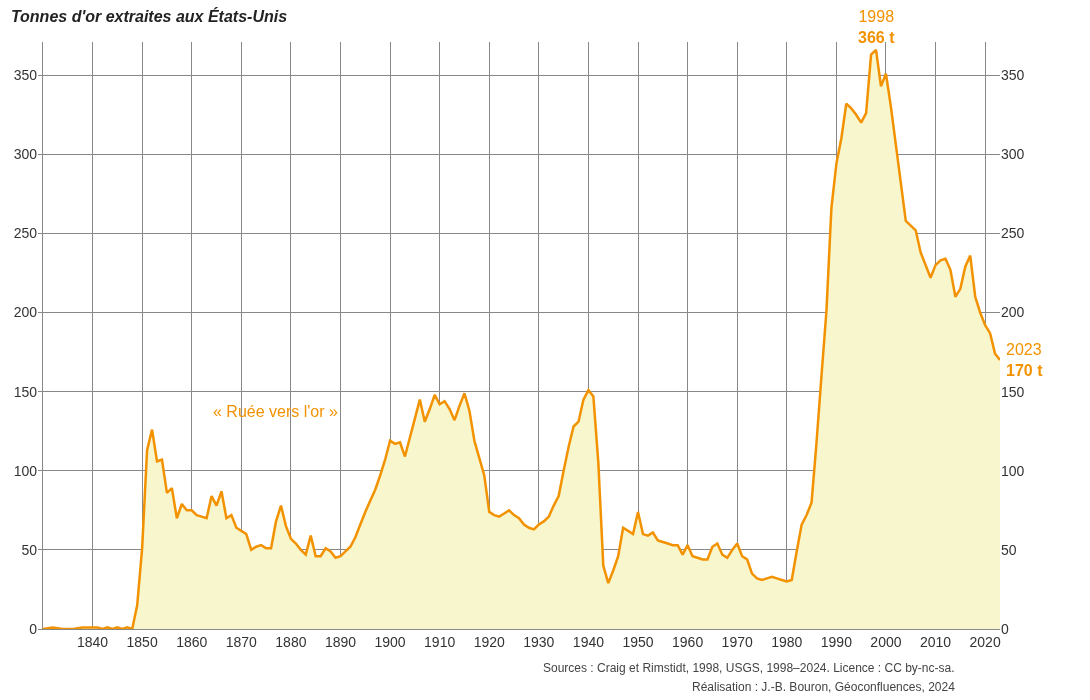 This screenshot has width=1090, height=700. I want to click on x-tick-label: 1850, so click(142, 641).